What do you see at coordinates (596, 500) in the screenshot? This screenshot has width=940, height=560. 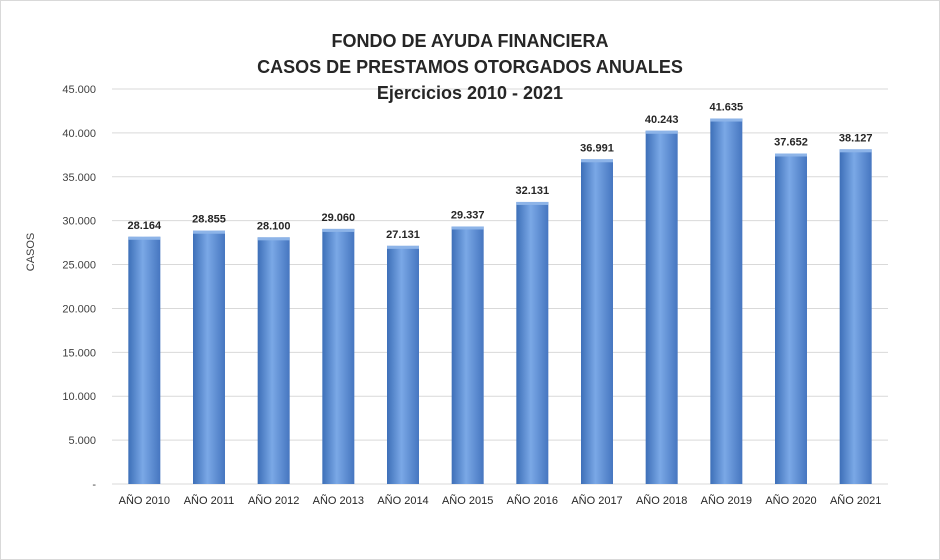 I see `x-category-label: AÑO 2017` at bounding box center [596, 500].